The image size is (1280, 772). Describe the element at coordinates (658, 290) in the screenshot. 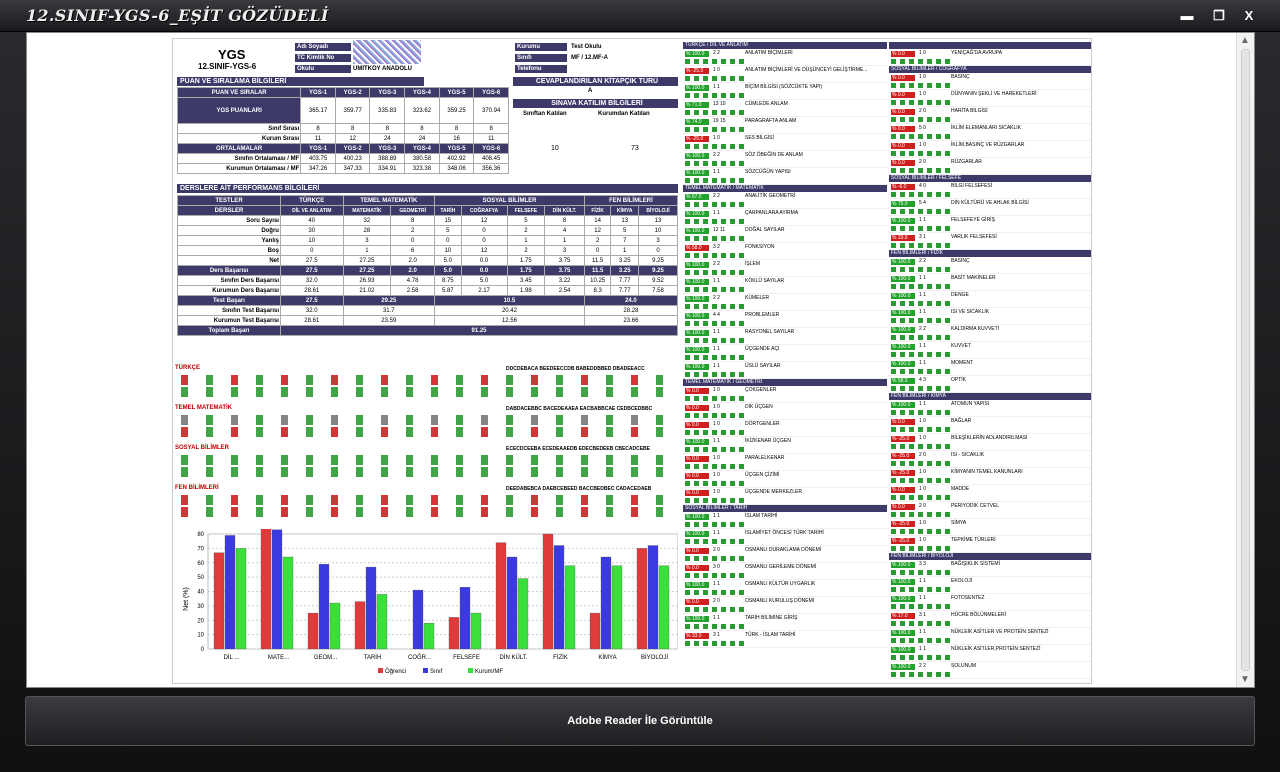

I see `table-cell: 7.58` at that location.